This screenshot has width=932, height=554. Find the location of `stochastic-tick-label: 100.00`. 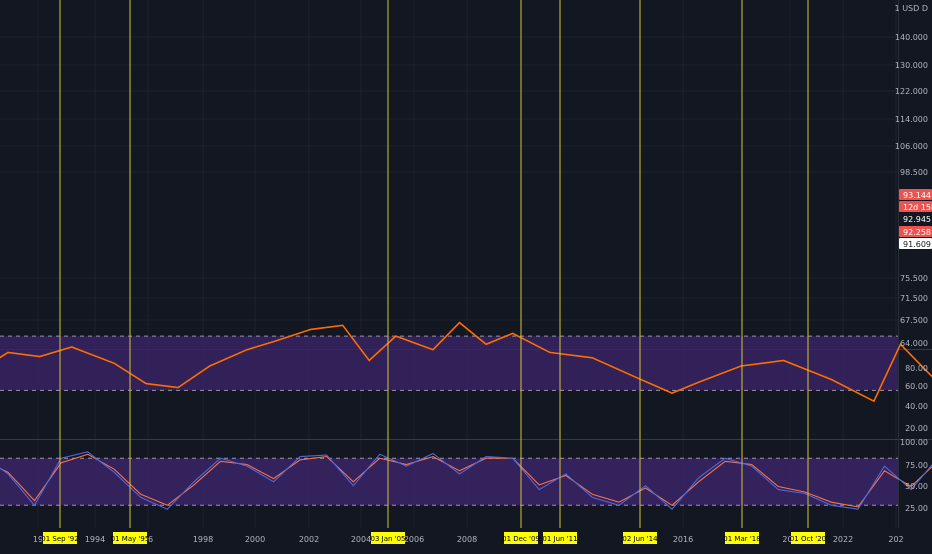

stochastic-tick-label: 100.00 is located at coordinates (914, 442).